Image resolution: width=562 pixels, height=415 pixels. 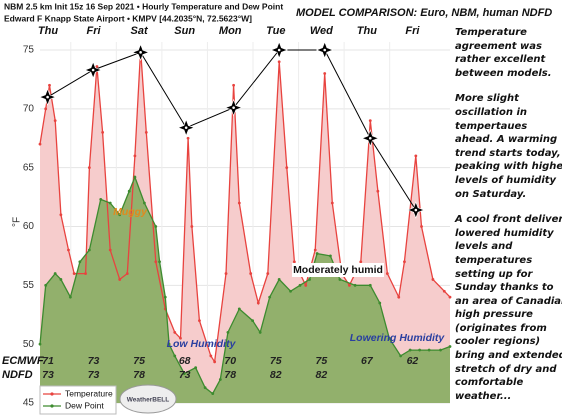 What do you see at coordinates (29, 167) in the screenshot?
I see `y-tick-label: 65` at bounding box center [29, 167].